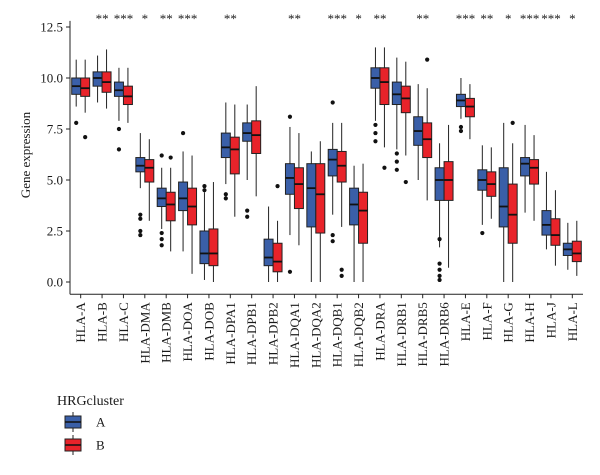  What do you see at coordinates (55, 157) in the screenshot?
I see `y-axis: 0.0 2.5 5.0 7.5 10.0 12.5` at bounding box center [55, 157].